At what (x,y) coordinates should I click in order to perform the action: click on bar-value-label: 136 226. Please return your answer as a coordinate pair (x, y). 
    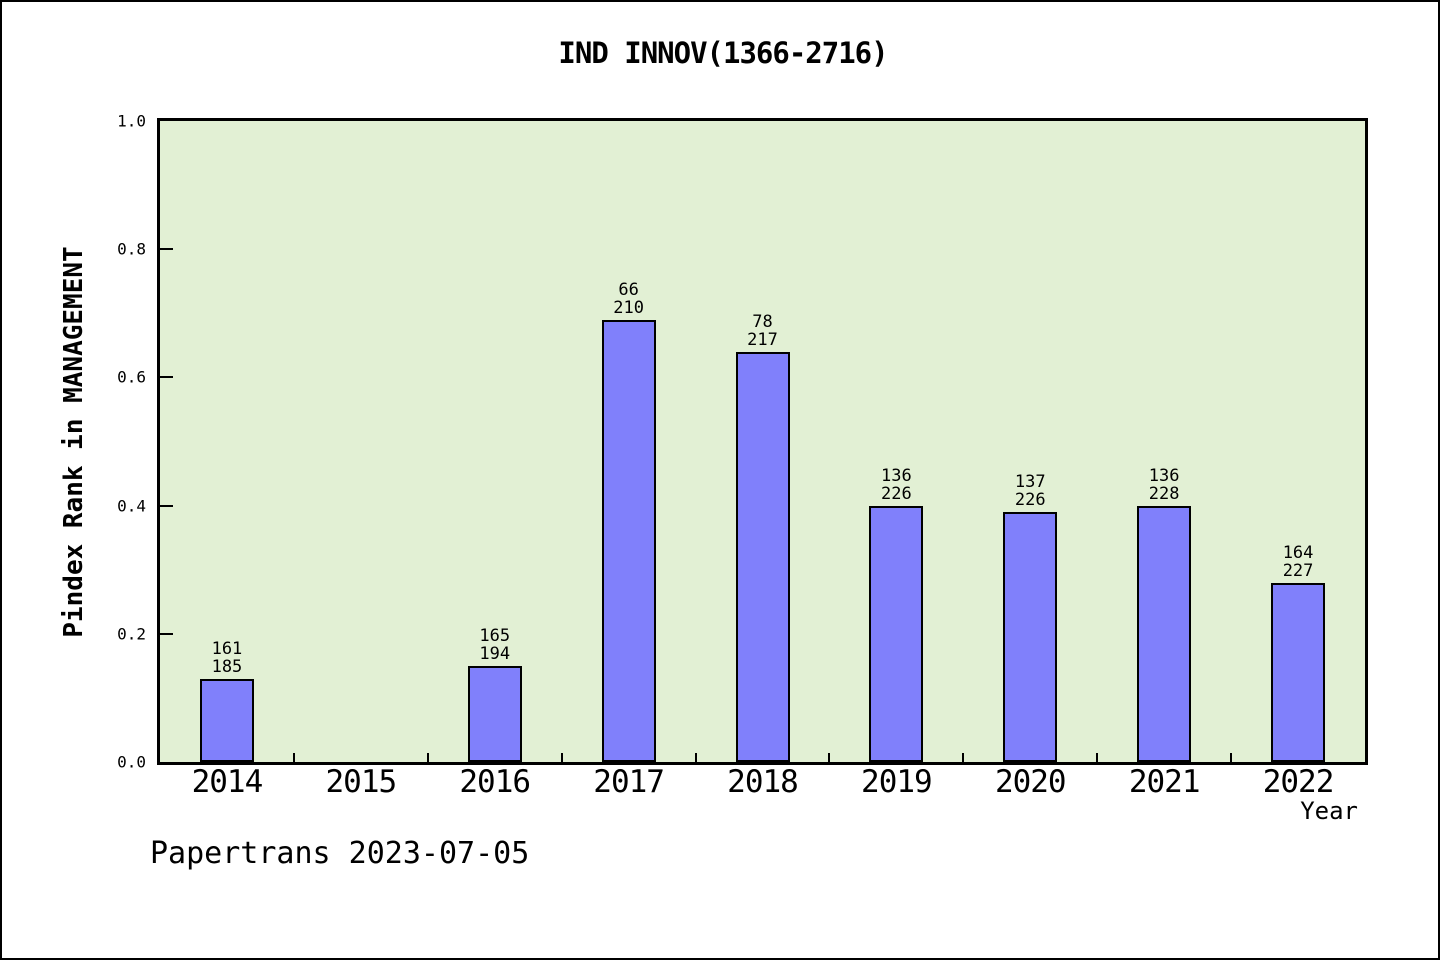
    Looking at the image, I should click on (896, 485).